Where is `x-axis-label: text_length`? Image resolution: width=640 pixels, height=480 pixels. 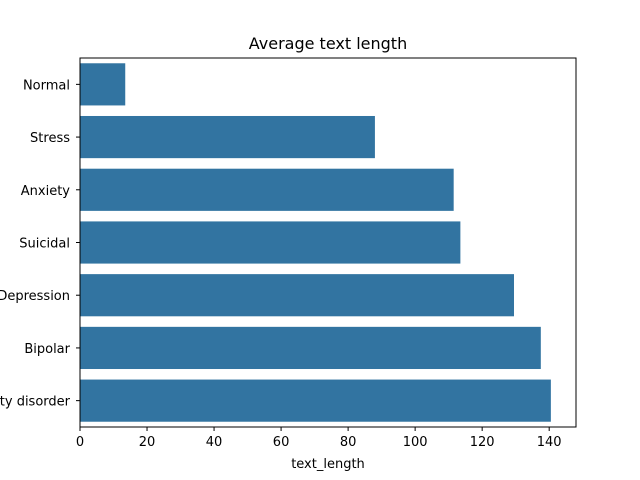
x-axis-label: text_length is located at coordinates (328, 464).